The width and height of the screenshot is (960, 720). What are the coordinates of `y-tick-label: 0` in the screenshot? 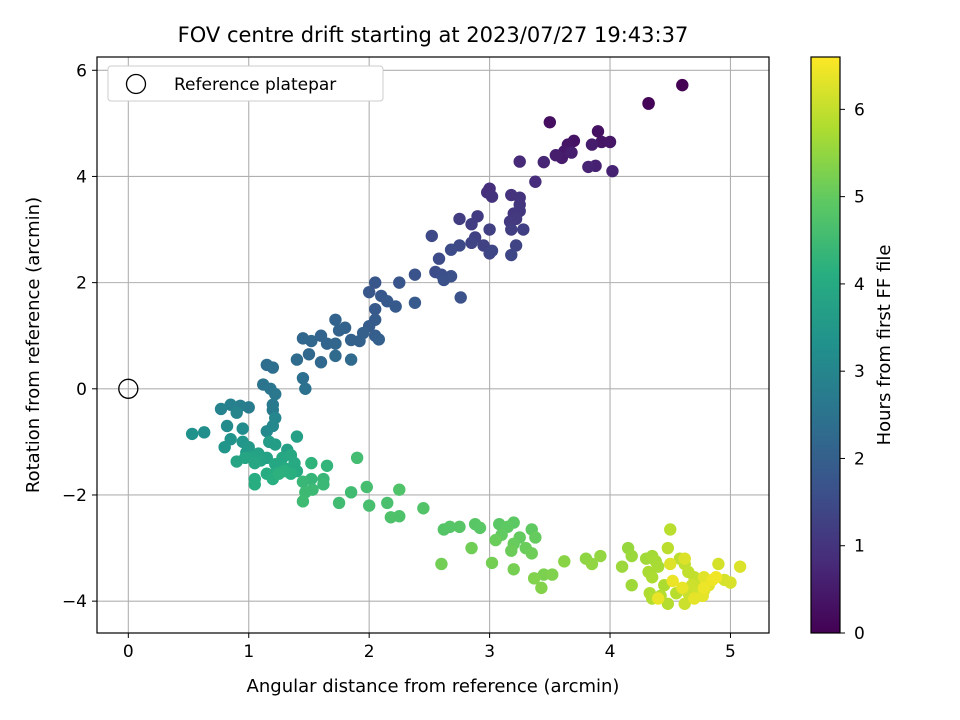 It's located at (81, 390).